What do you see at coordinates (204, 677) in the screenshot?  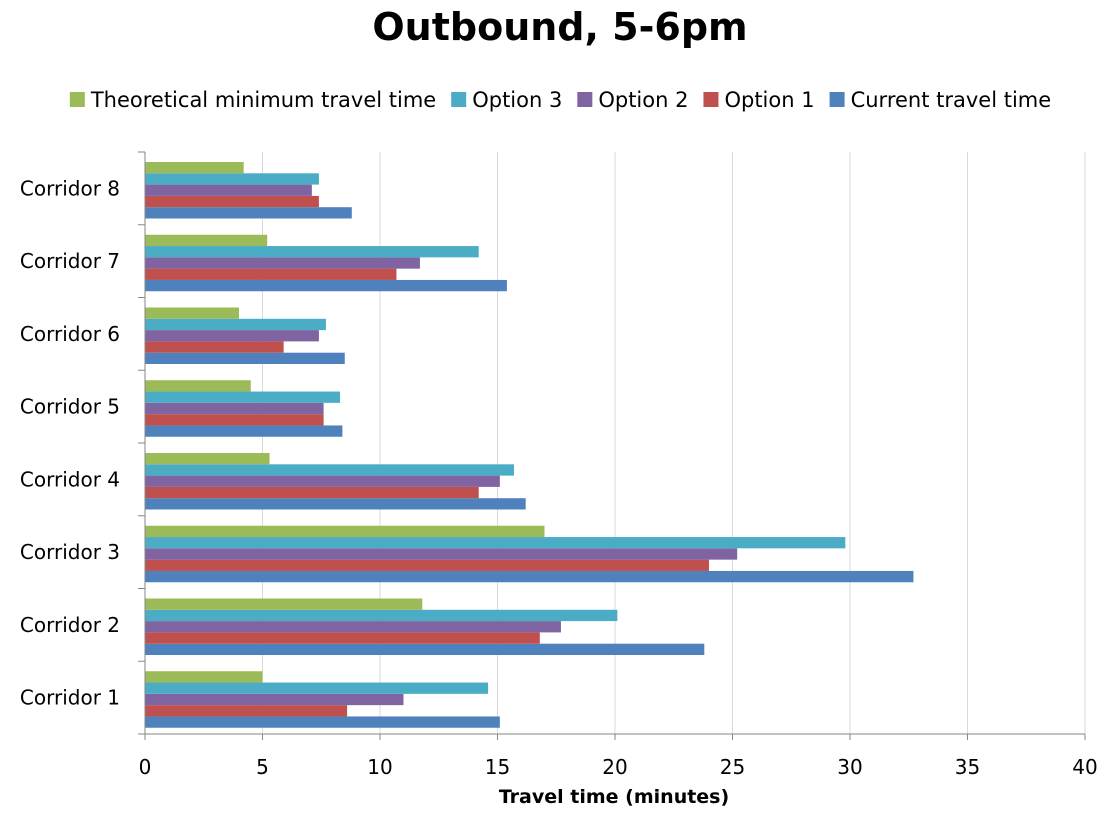 I see `bar-corridor-1-theoretical-minimum-travel-time` at bounding box center [204, 677].